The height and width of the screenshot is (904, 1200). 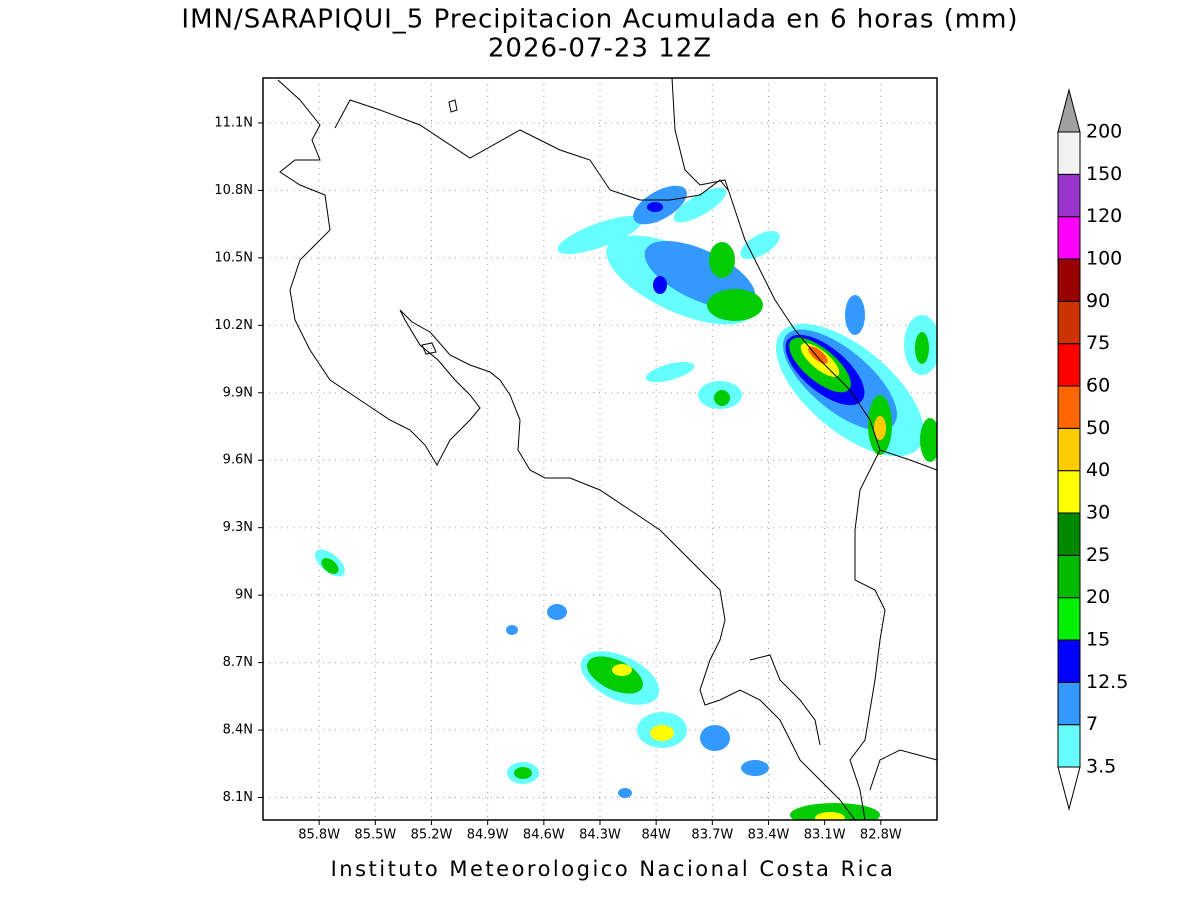 What do you see at coordinates (244, 595) in the screenshot?
I see `y-tick-label: 9N` at bounding box center [244, 595].